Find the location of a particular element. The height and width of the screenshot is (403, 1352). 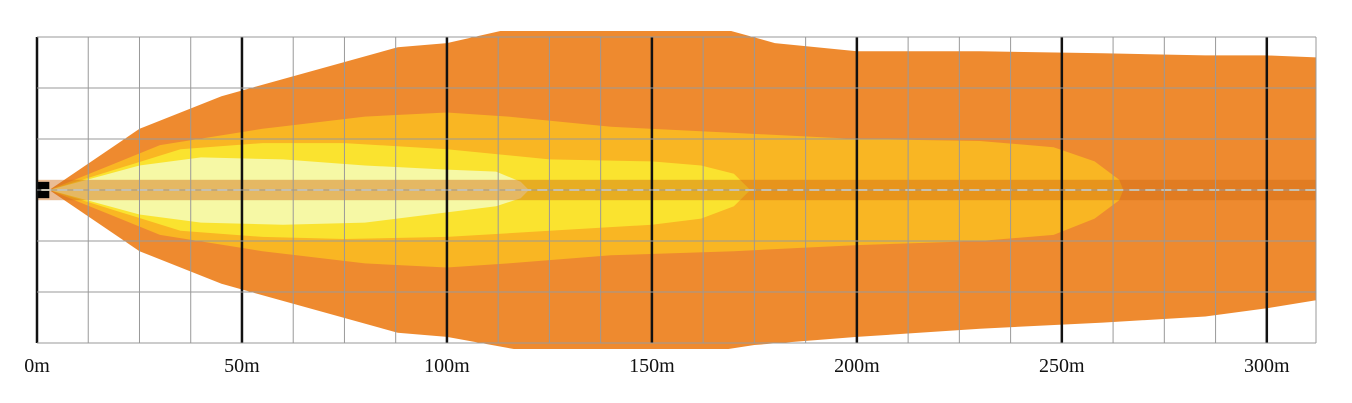

x-tick-label: 100m is located at coordinates (447, 366).